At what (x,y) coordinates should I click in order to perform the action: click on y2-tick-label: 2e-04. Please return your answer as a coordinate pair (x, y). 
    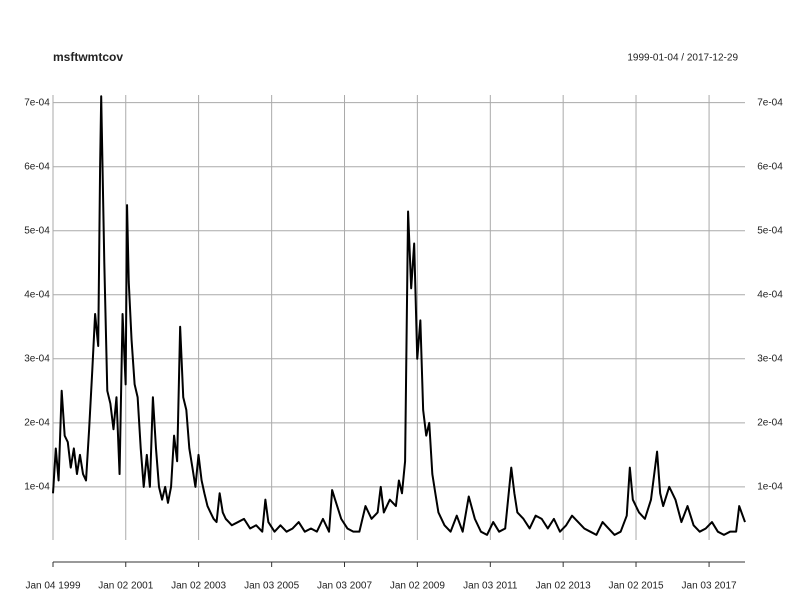
    Looking at the image, I should click on (770, 422).